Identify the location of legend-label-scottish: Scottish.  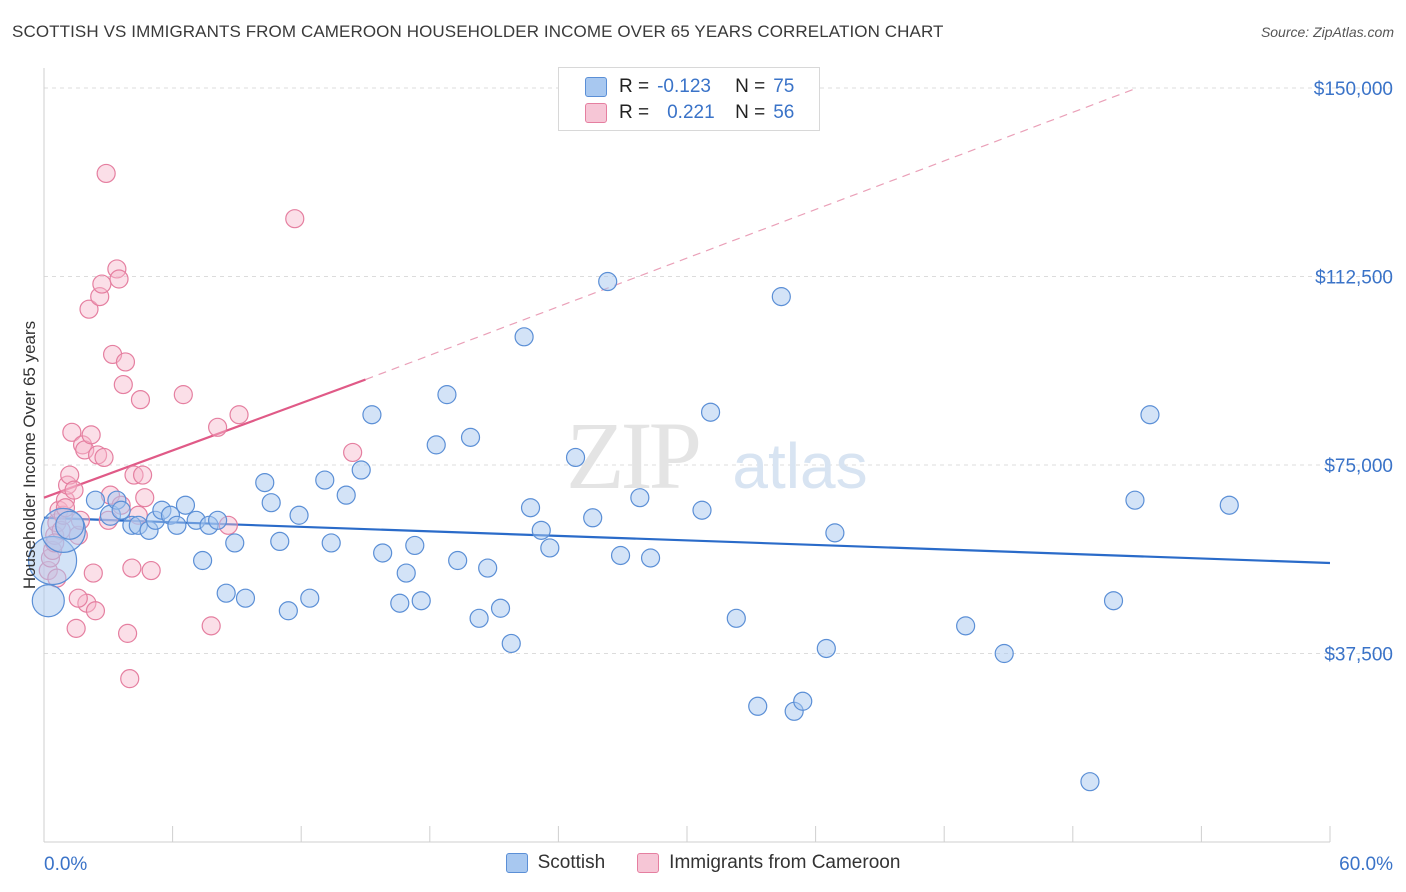
(571, 862).